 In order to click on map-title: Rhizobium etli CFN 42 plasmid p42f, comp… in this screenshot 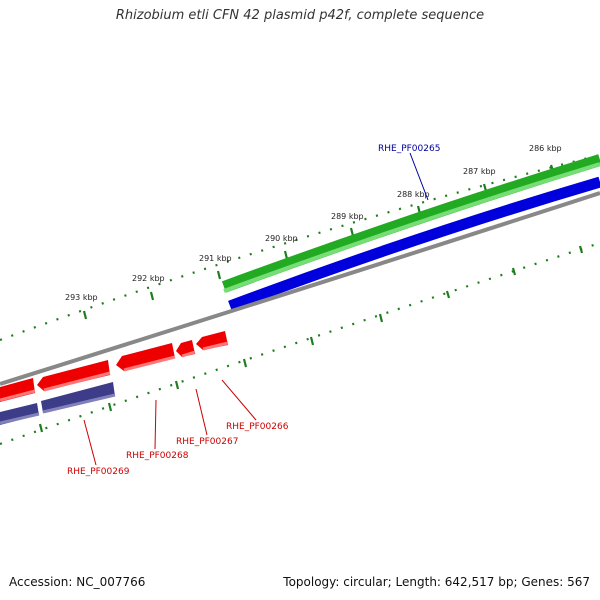, I will do `click(300, 15)`.